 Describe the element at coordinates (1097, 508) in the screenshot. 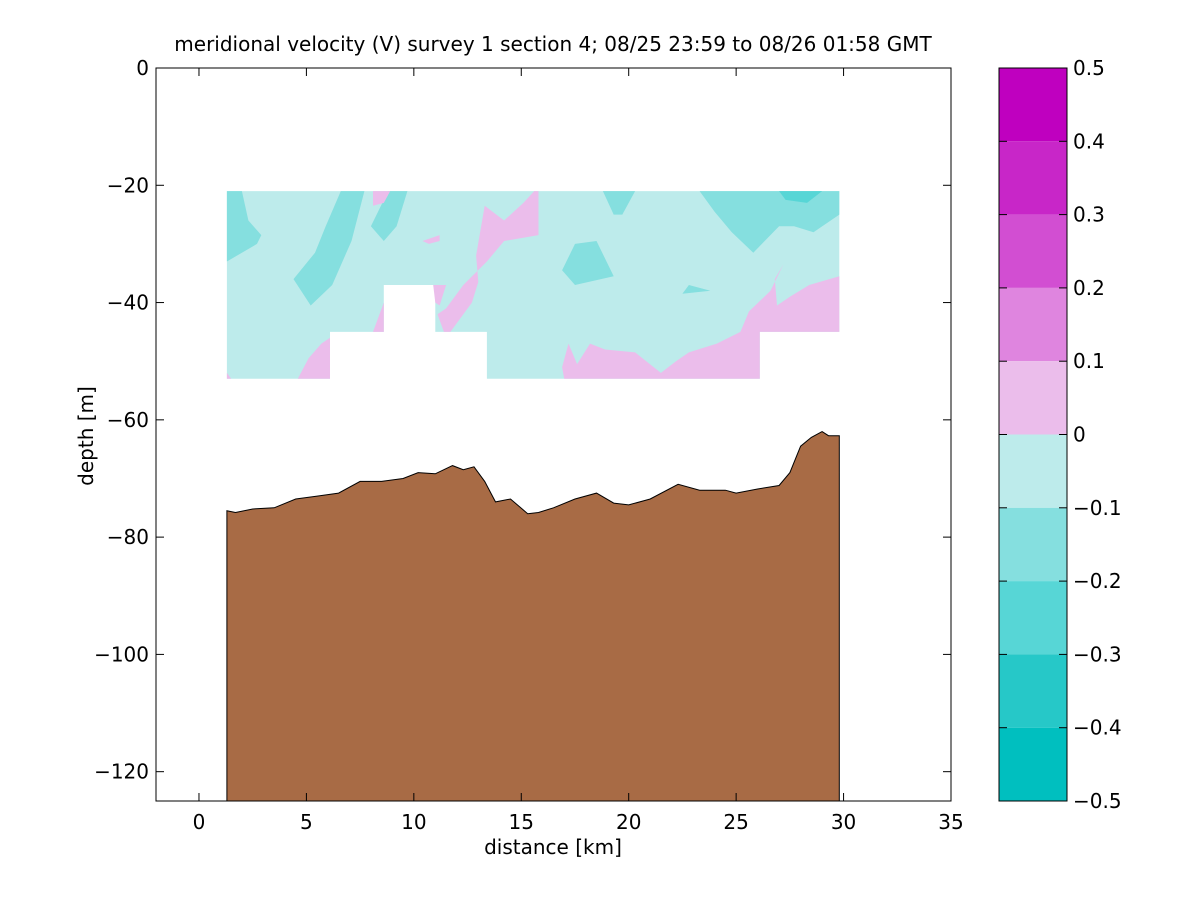

I see `colorbar-tick-label: −0.1` at that location.